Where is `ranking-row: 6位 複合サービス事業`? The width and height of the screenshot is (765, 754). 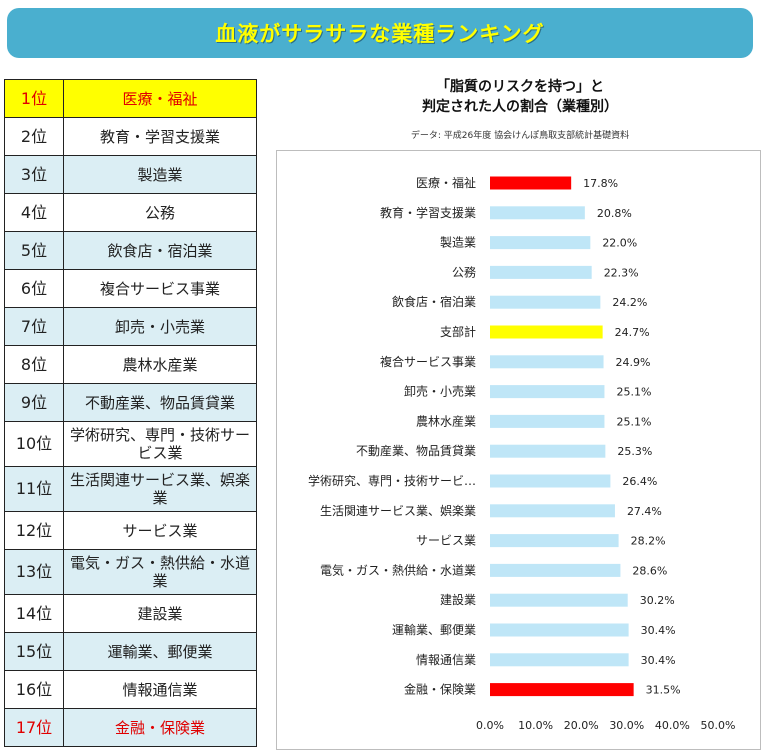 ranking-row: 6位 複合サービス事業 is located at coordinates (130, 288).